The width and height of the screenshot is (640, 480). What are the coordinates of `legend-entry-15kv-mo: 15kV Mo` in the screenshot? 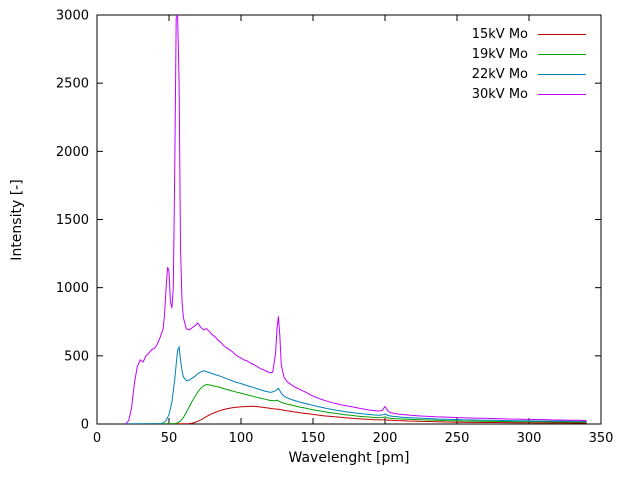 It's located at (529, 34).